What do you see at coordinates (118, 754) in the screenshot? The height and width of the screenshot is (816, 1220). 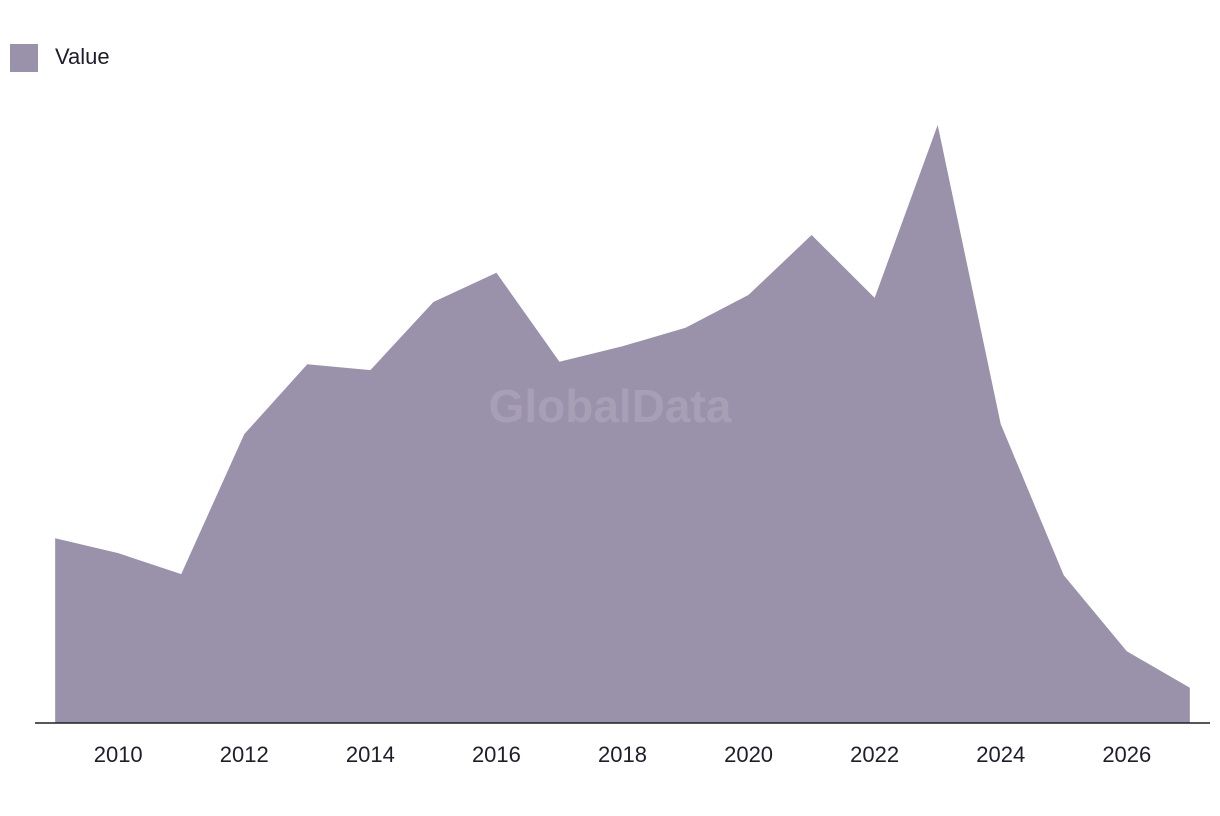 I see `x-tick-label: 2010` at bounding box center [118, 754].